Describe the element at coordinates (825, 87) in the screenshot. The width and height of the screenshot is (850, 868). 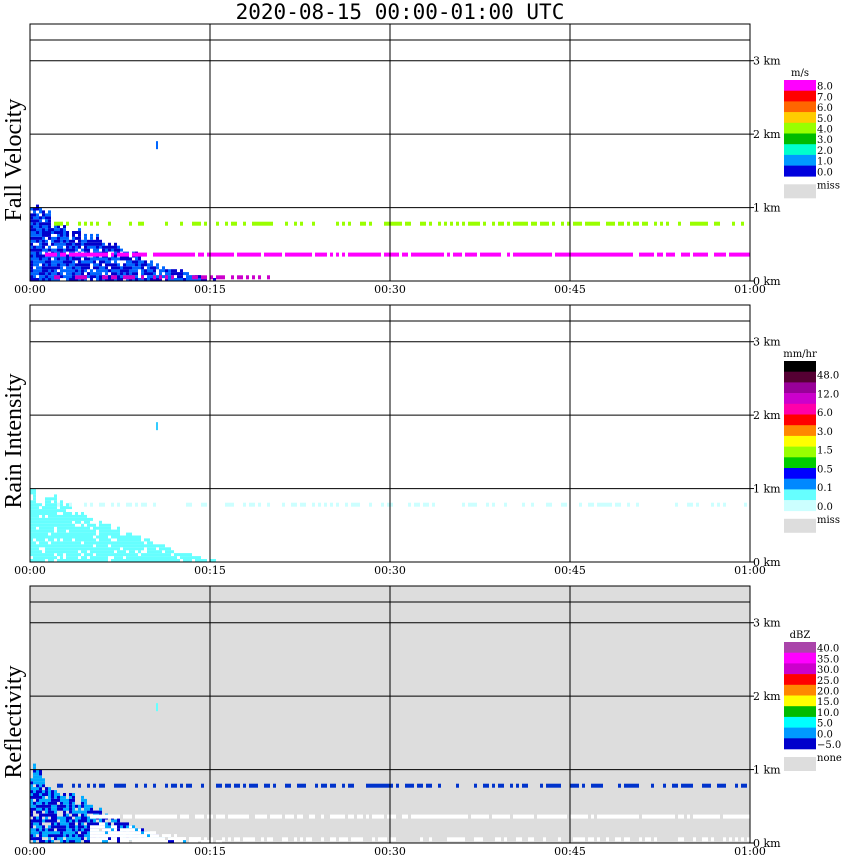
I see `colorbar-label: 8.0` at that location.